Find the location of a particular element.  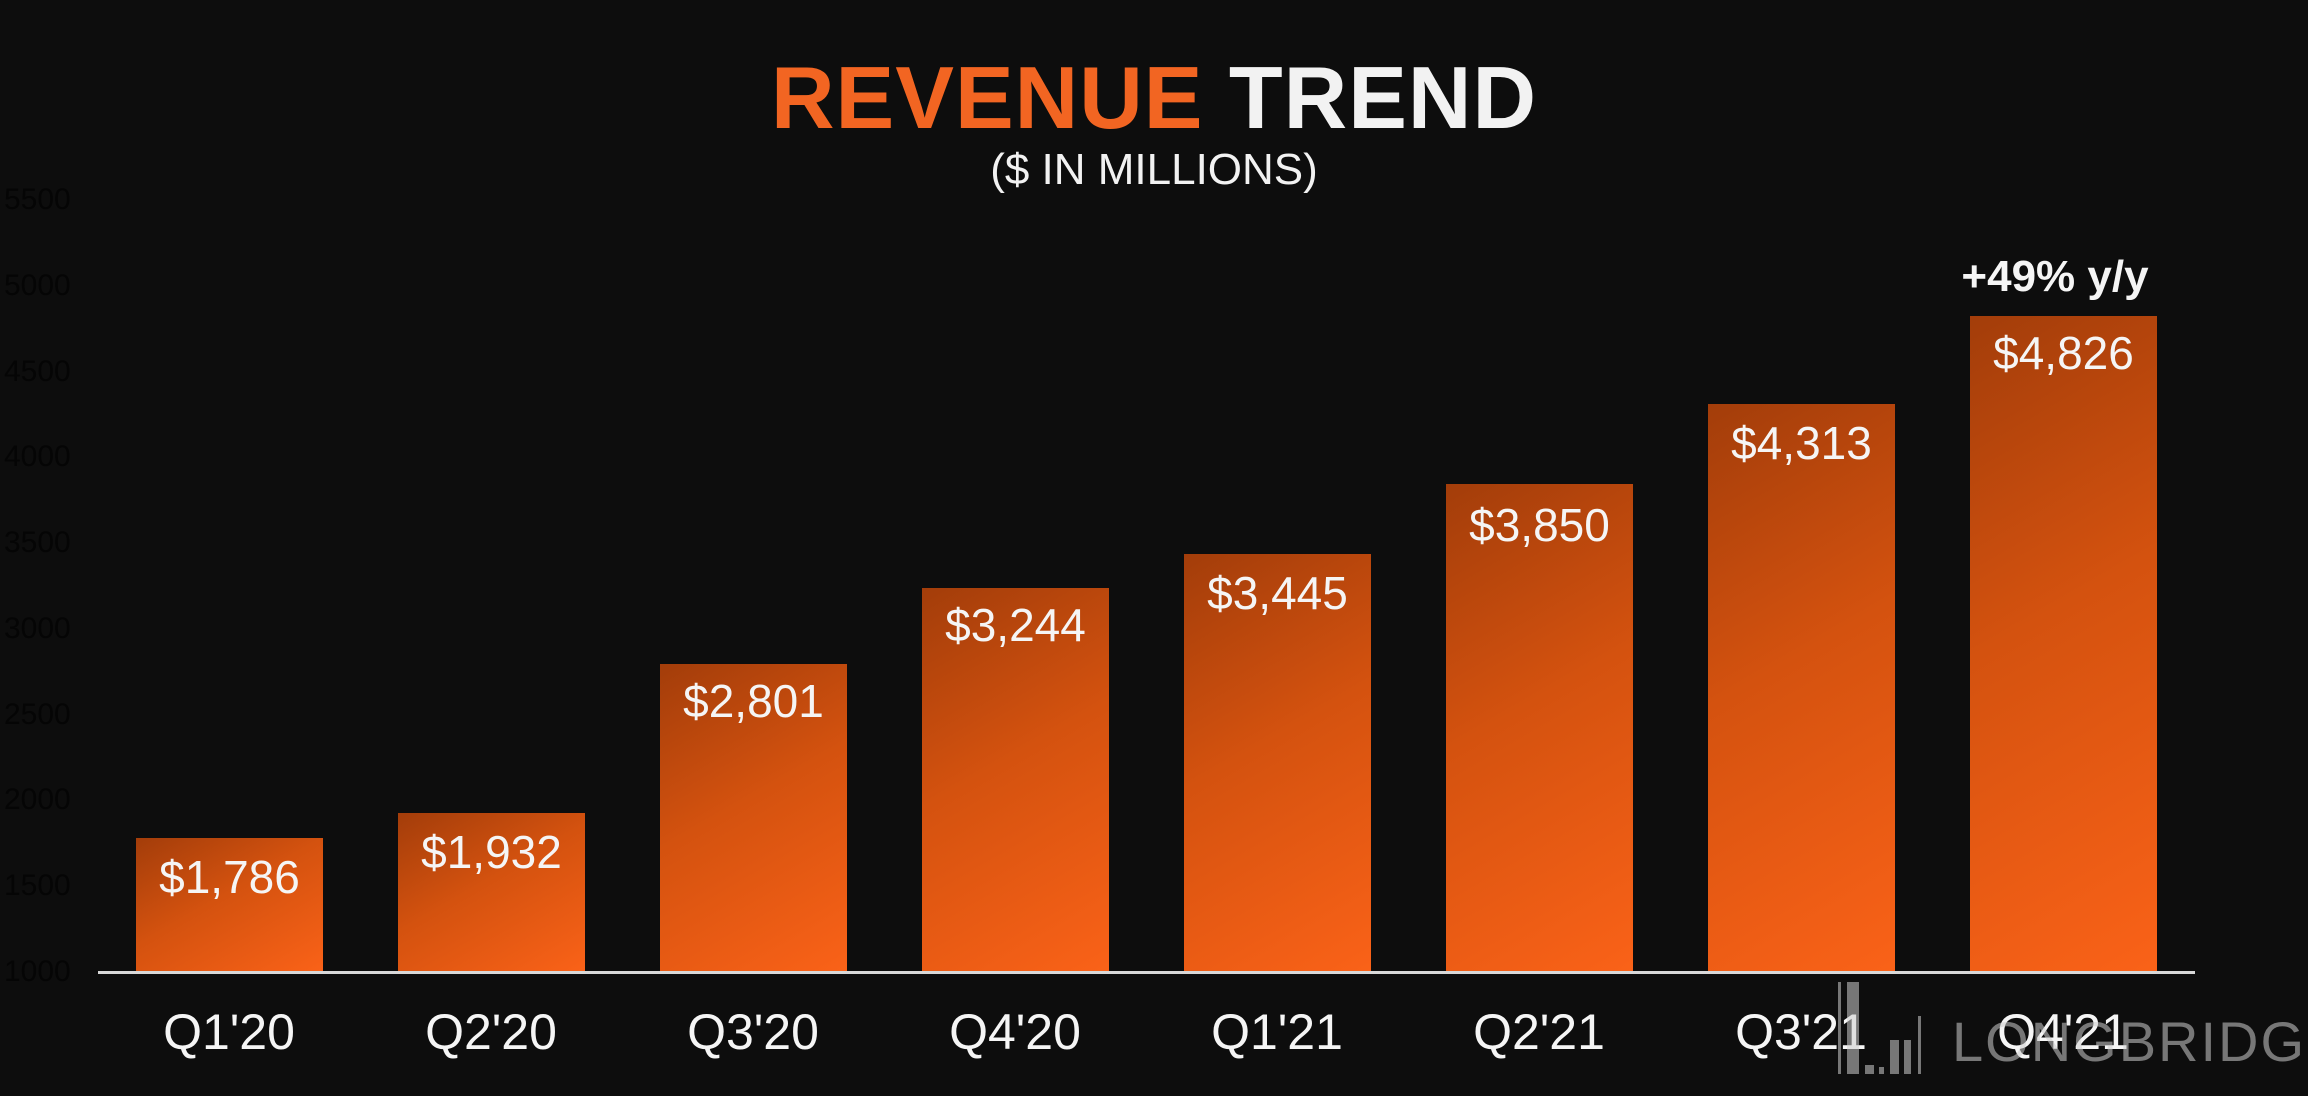

chart-title: REVENUE TREND is located at coordinates (1154, 98).